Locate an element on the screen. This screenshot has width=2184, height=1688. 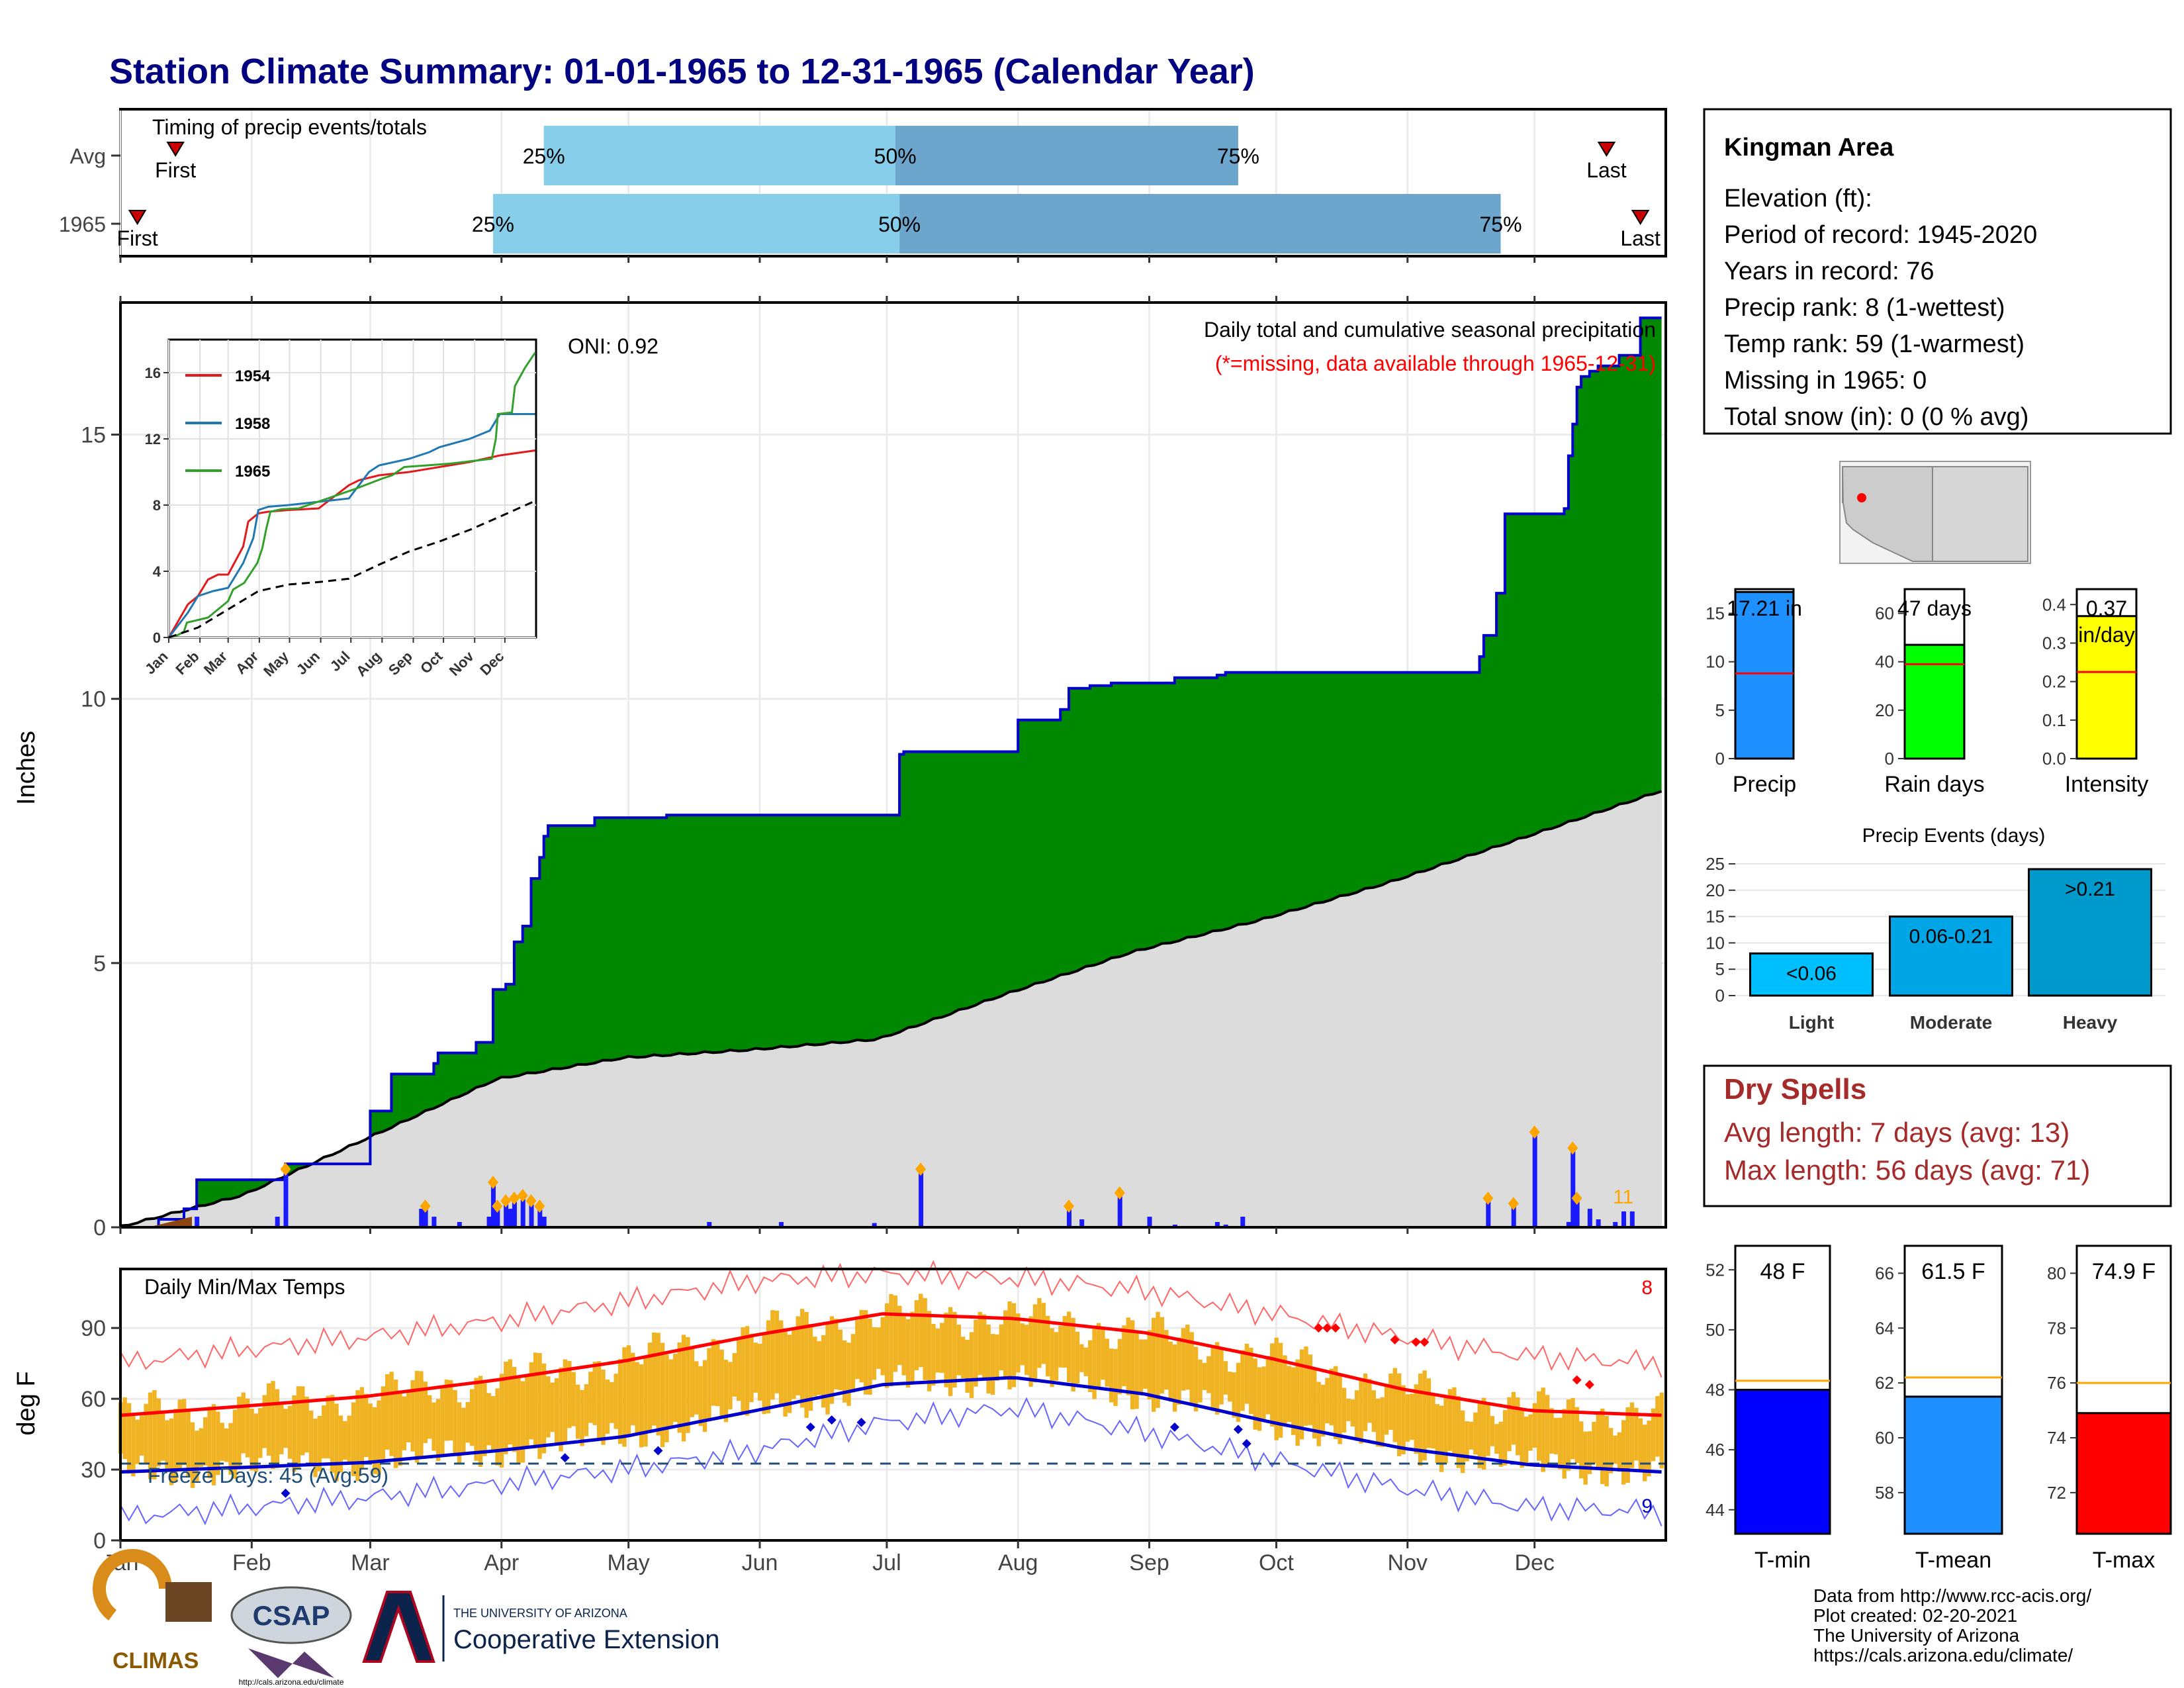
precip-y-tick-label: 0 is located at coordinates (100, 1228).